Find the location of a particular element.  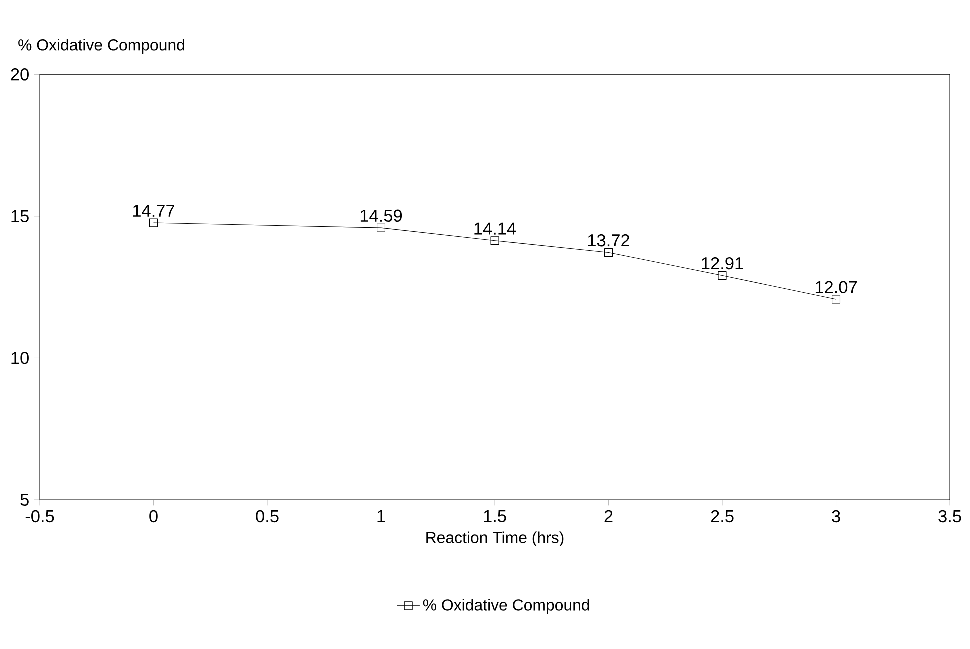

y-tick-label: 15 is located at coordinates (20, 216).